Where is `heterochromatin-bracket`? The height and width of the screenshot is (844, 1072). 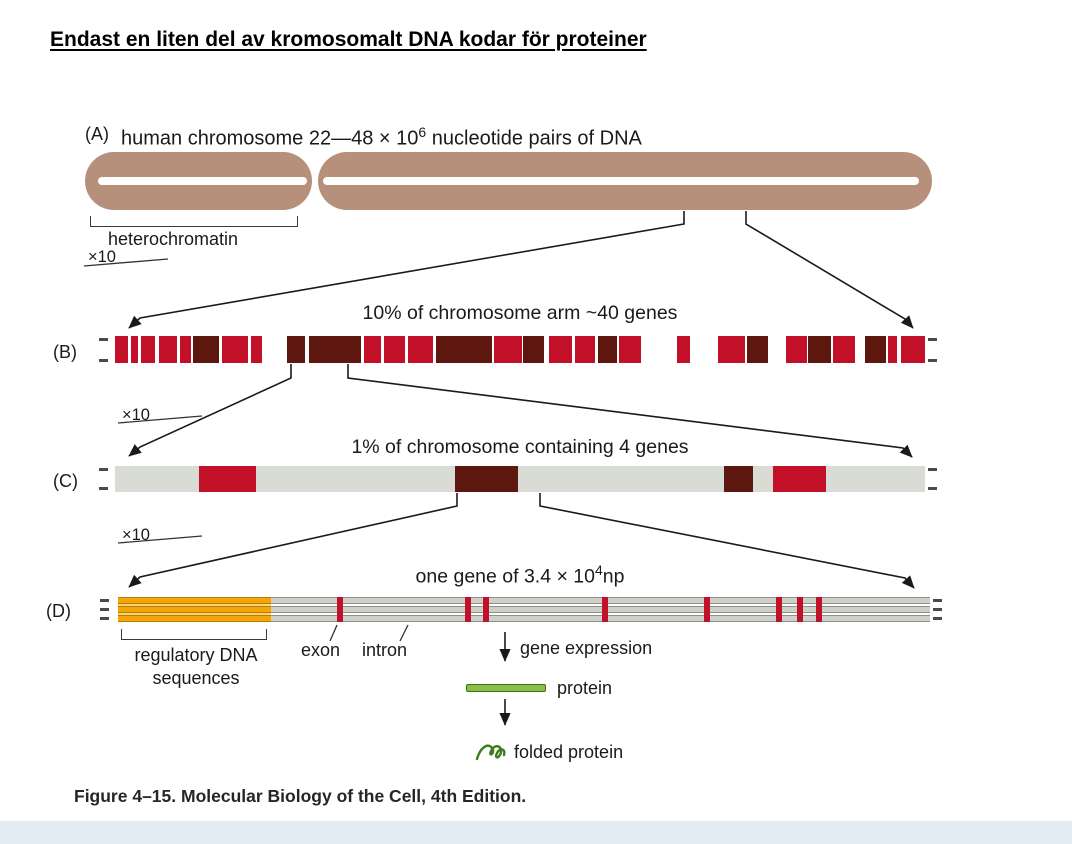 heterochromatin-bracket is located at coordinates (194, 221).